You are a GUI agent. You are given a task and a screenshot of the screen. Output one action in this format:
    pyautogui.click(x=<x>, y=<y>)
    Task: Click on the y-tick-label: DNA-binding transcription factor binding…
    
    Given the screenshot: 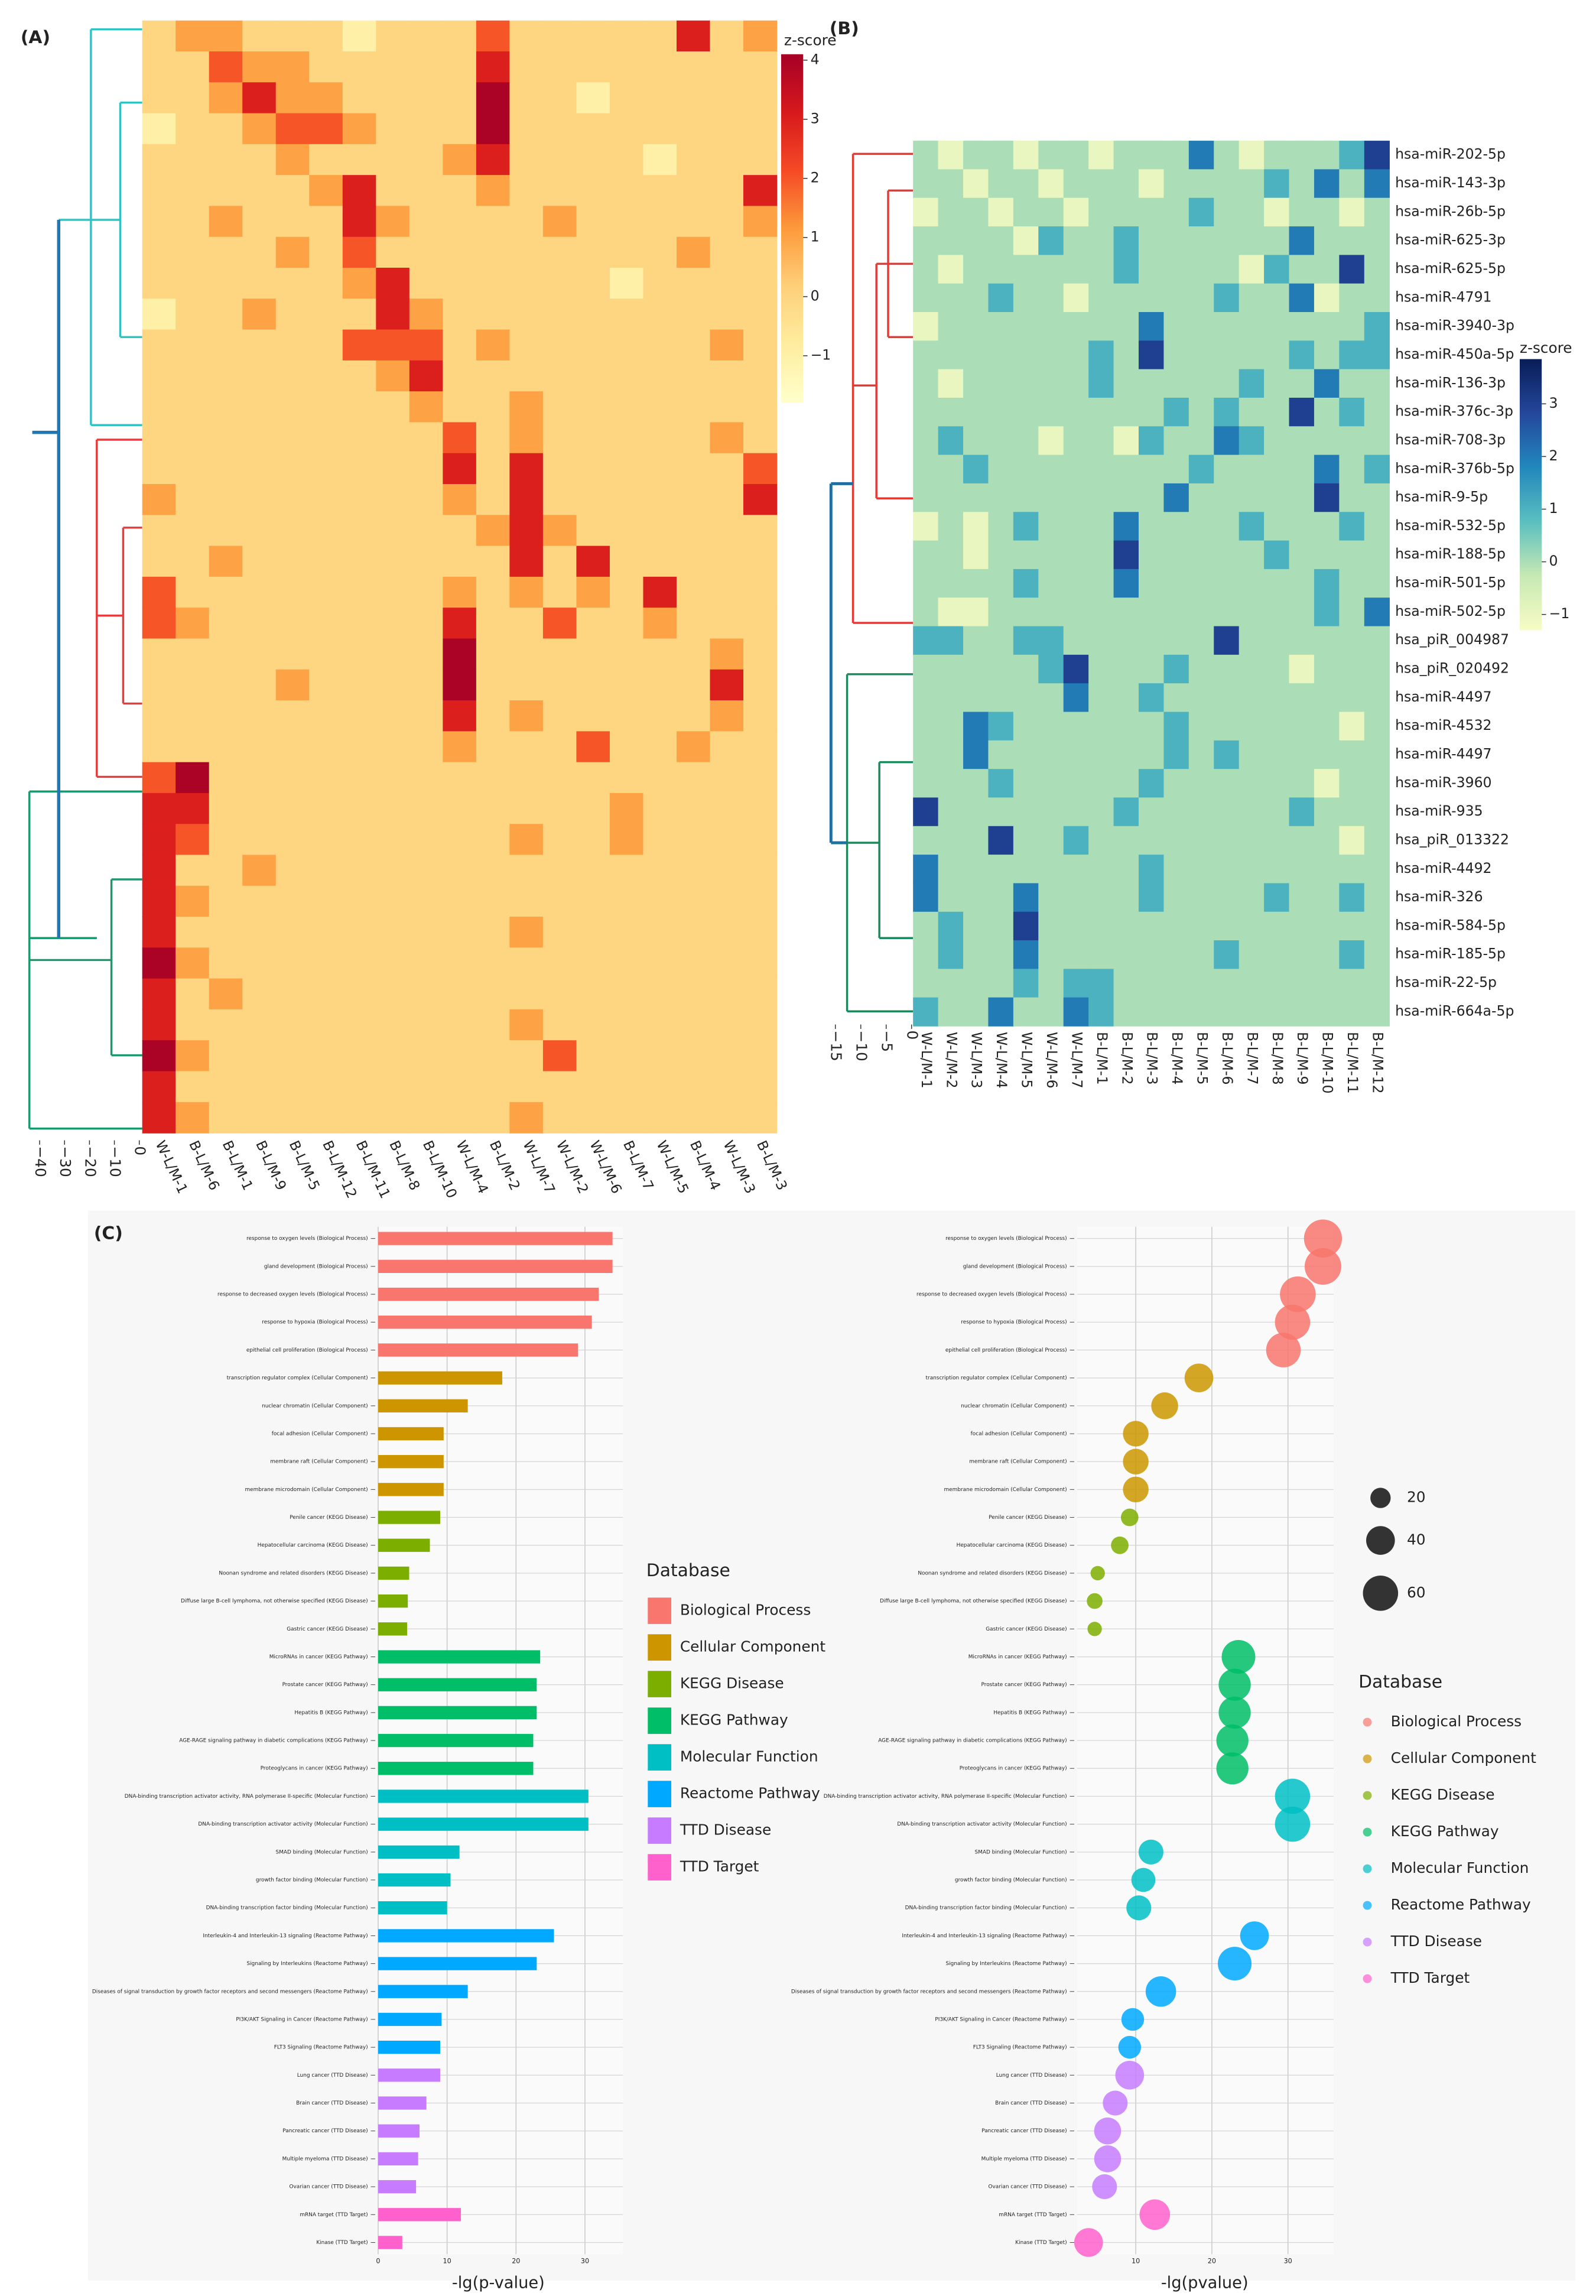 What is the action you would take?
    pyautogui.click(x=287, y=1908)
    